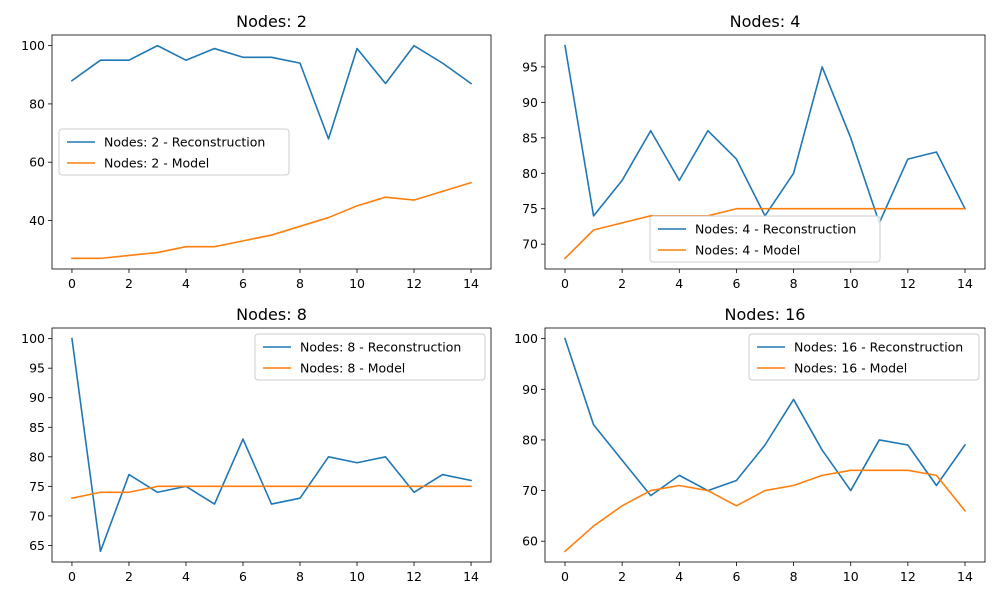  Describe the element at coordinates (850, 368) in the screenshot. I see `legend-label: Nodes: 16 - Model` at that location.